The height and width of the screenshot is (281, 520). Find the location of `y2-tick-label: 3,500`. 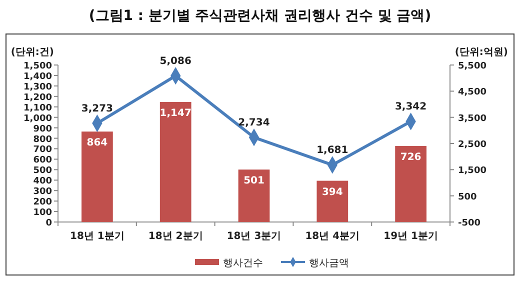

y2-tick-label: 3,500 is located at coordinates (472, 119).